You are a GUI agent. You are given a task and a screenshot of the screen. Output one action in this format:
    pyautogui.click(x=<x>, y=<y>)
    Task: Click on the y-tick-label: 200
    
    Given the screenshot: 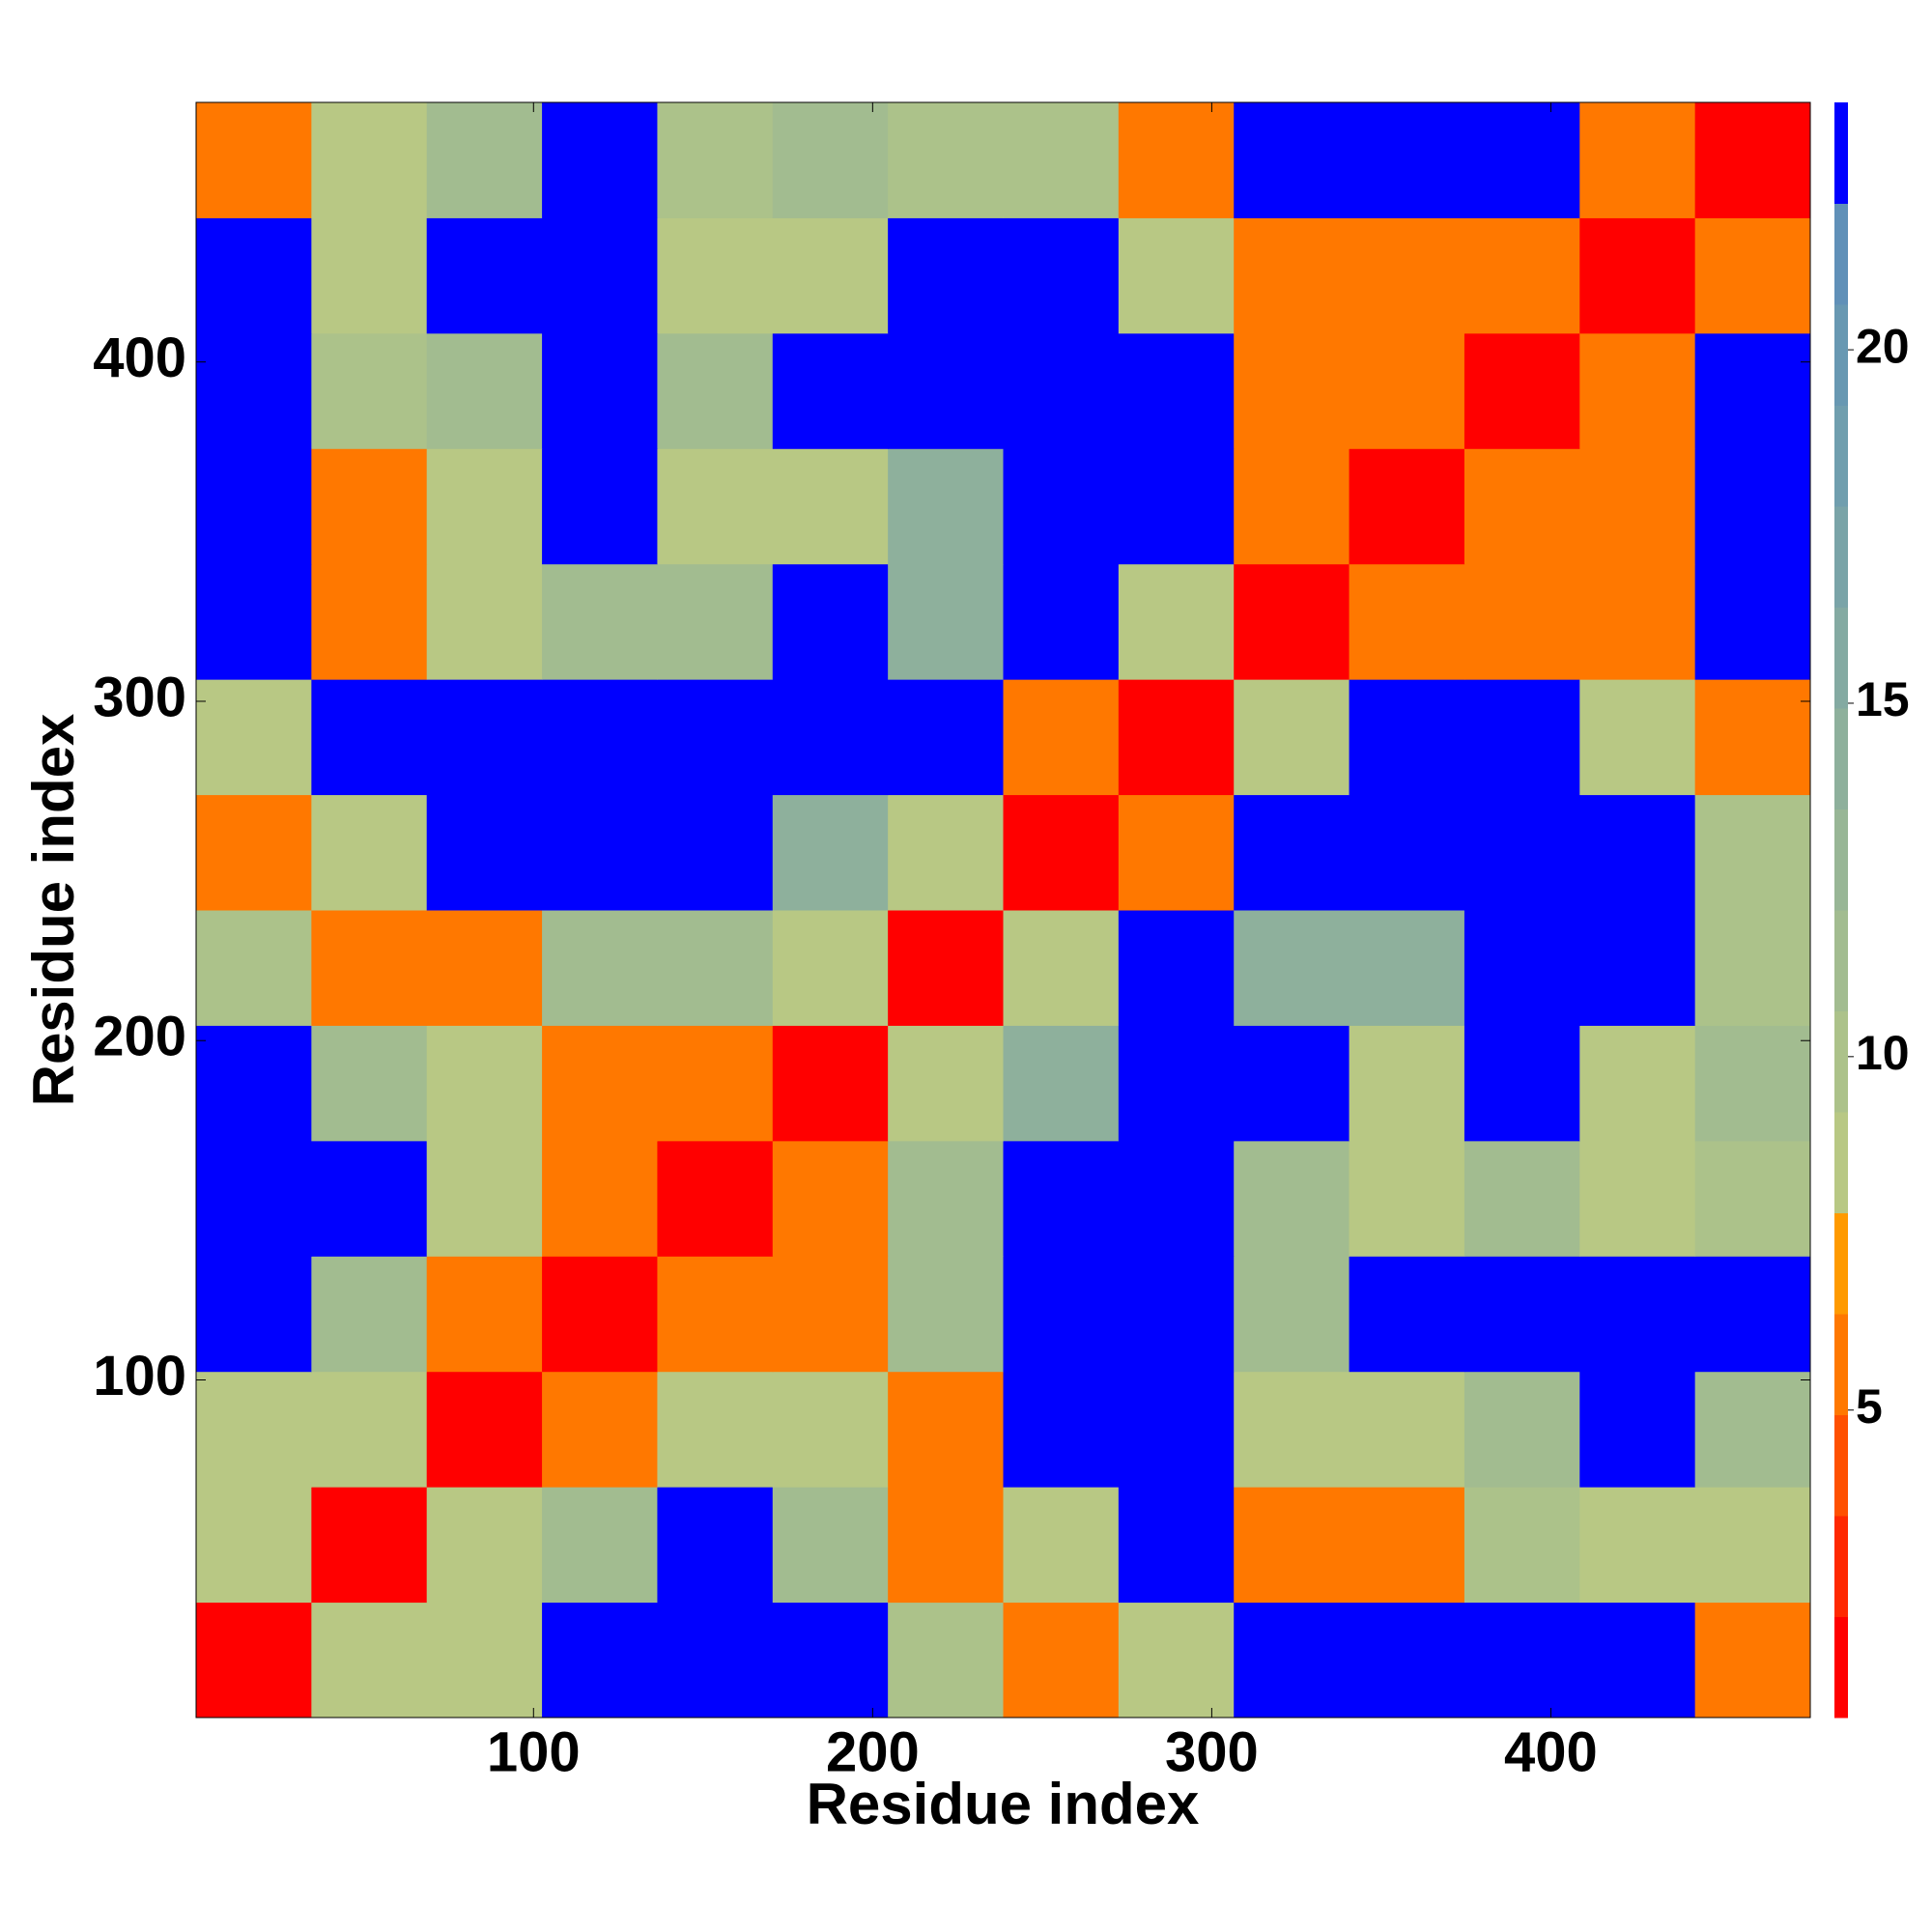 What is the action you would take?
    pyautogui.click(x=139, y=1037)
    